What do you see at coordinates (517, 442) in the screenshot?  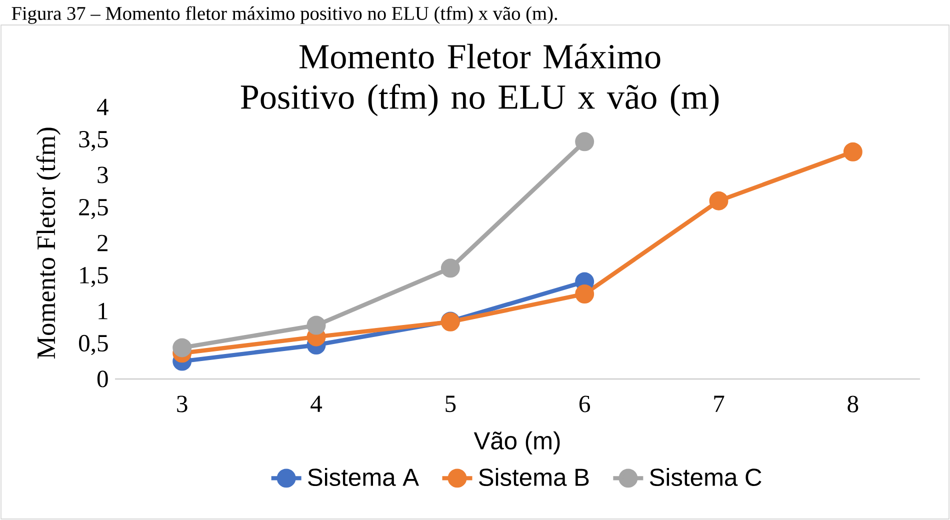 I see `x-axis-title: Vão (m)` at bounding box center [517, 442].